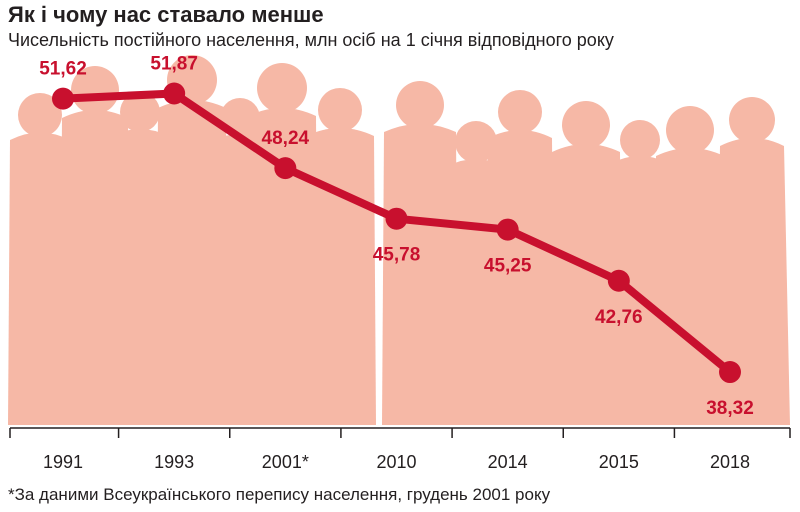 This screenshot has width=800, height=512. Describe the element at coordinates (730, 408) in the screenshot. I see `data-label: 38,32` at that location.